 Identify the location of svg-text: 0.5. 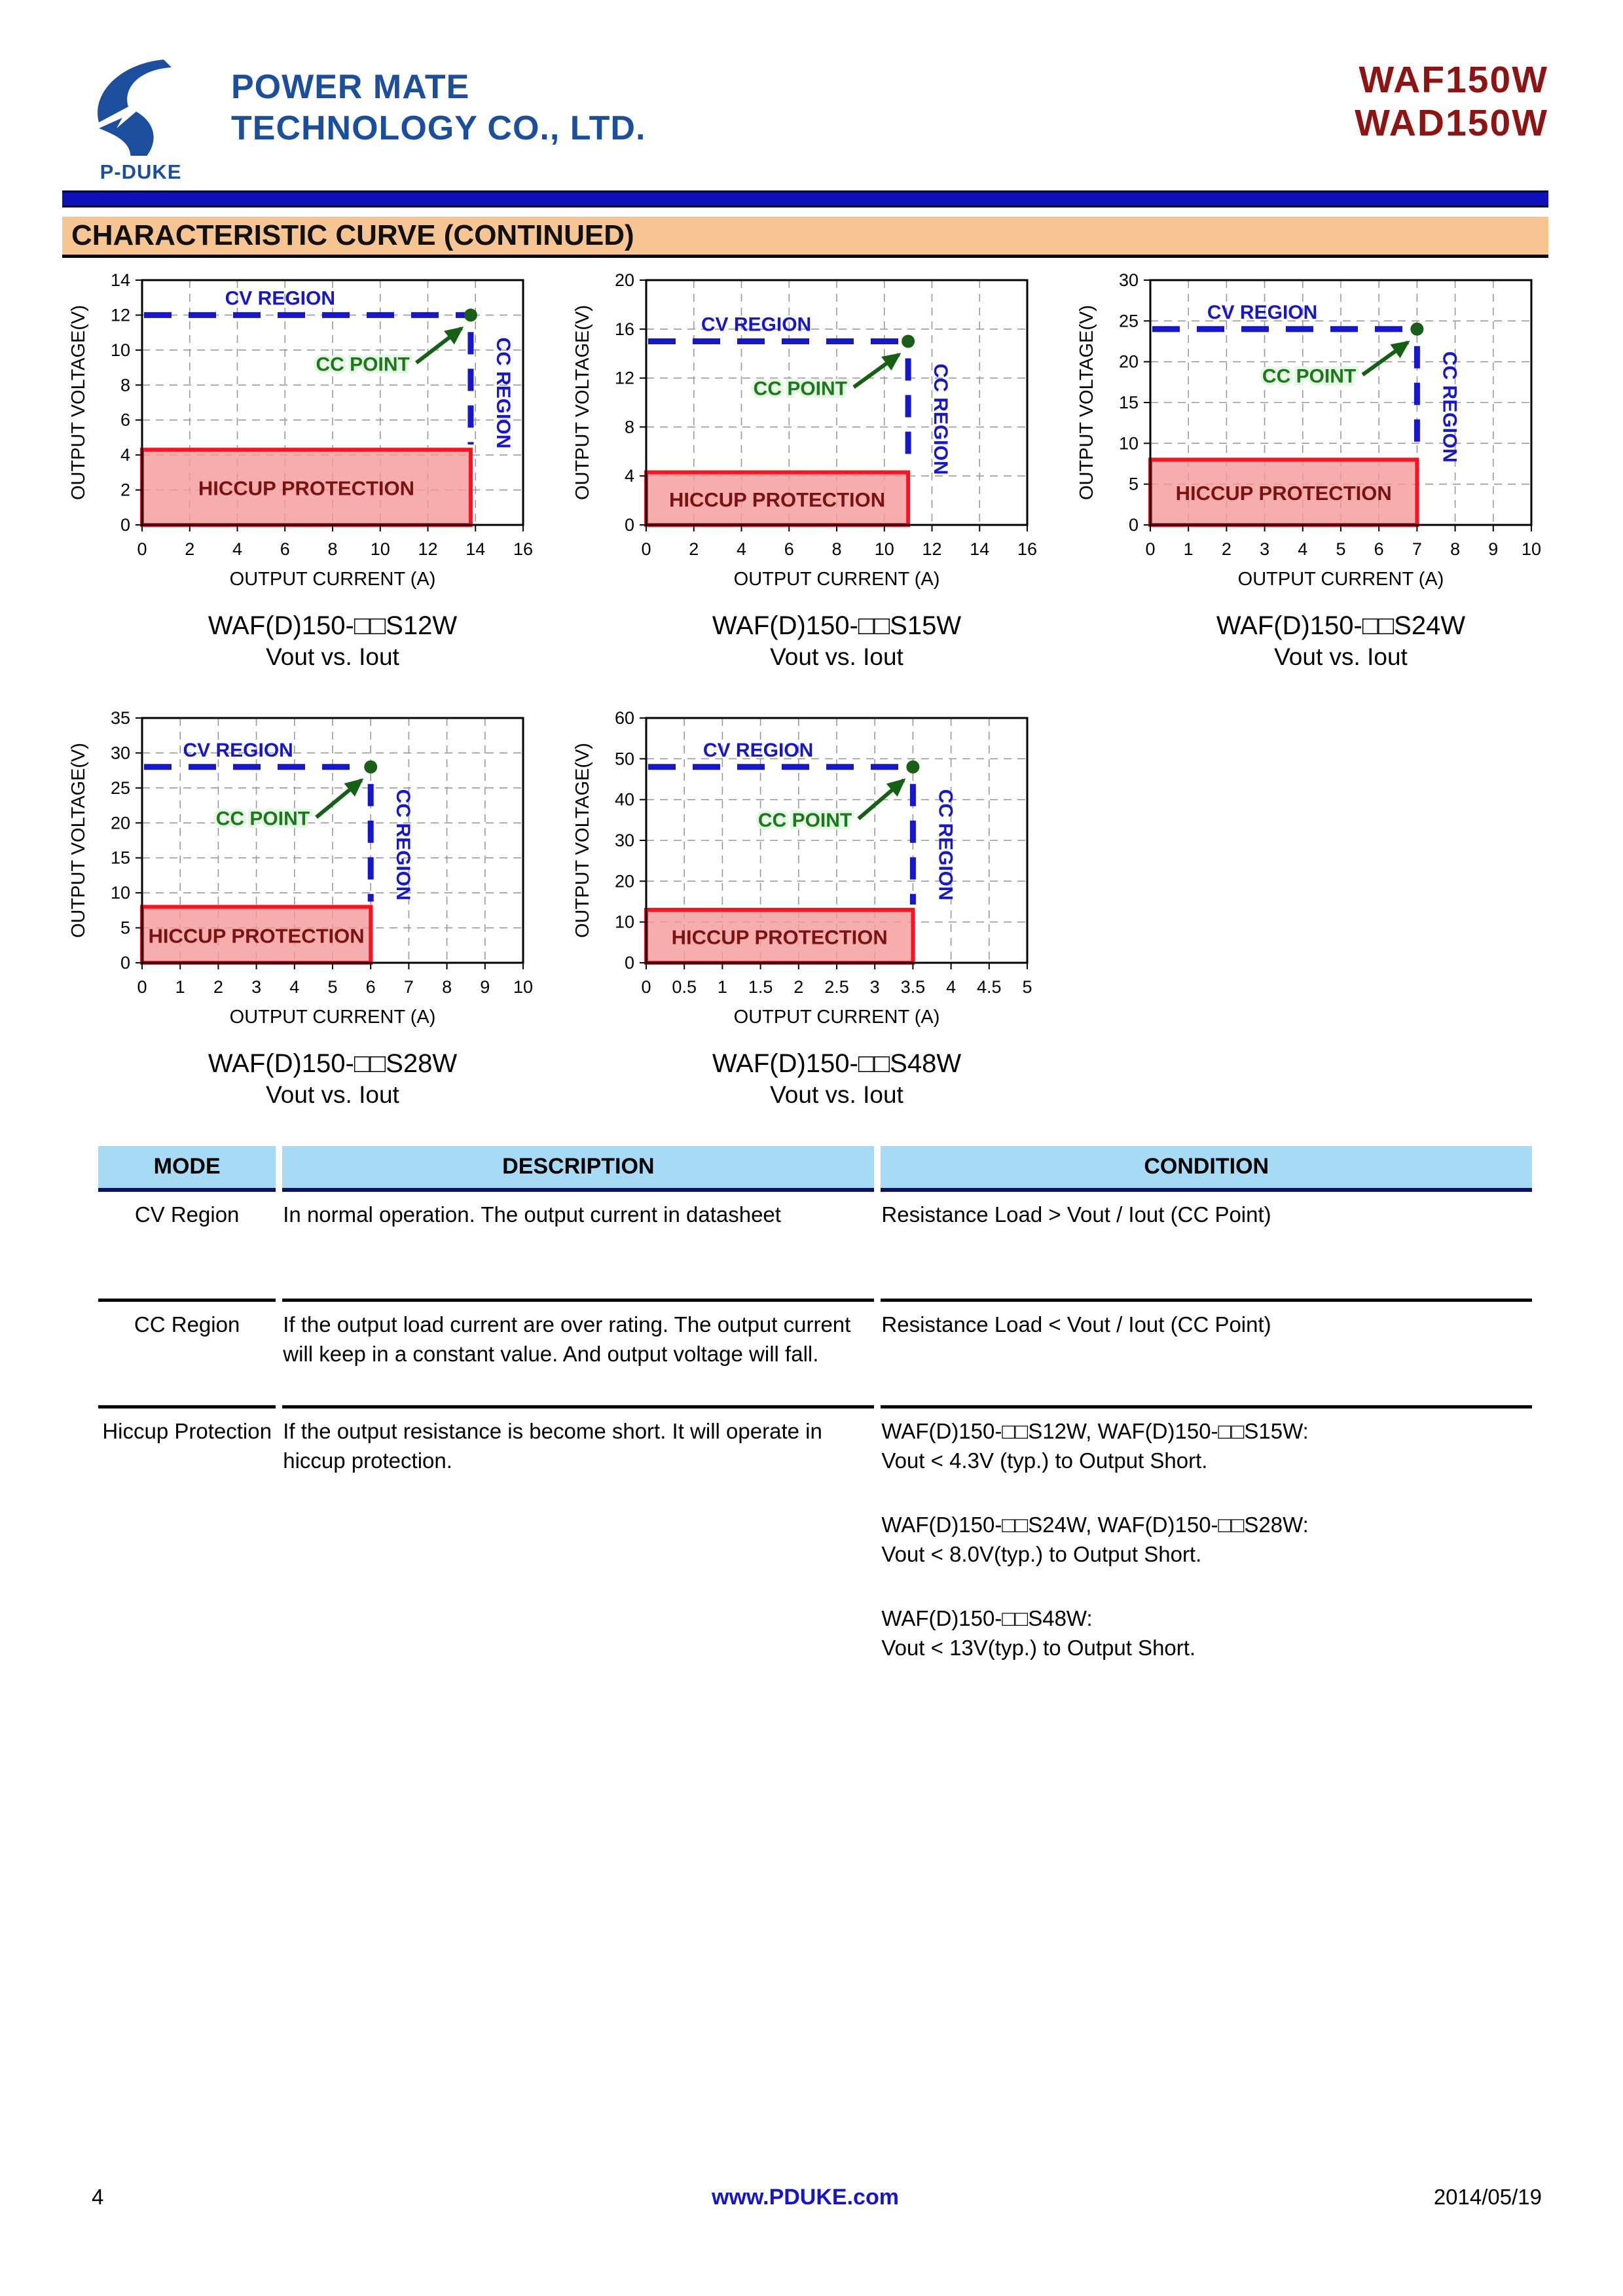
(684, 987).